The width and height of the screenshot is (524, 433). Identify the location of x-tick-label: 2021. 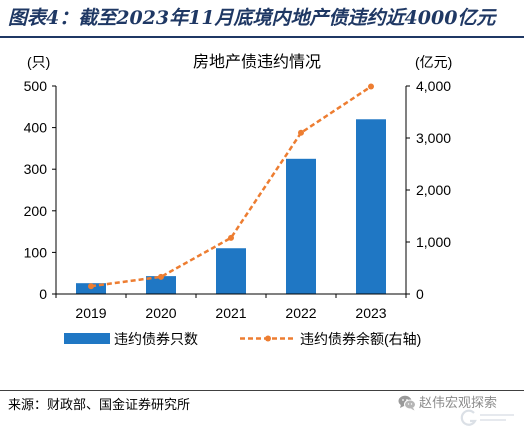
(230, 313).